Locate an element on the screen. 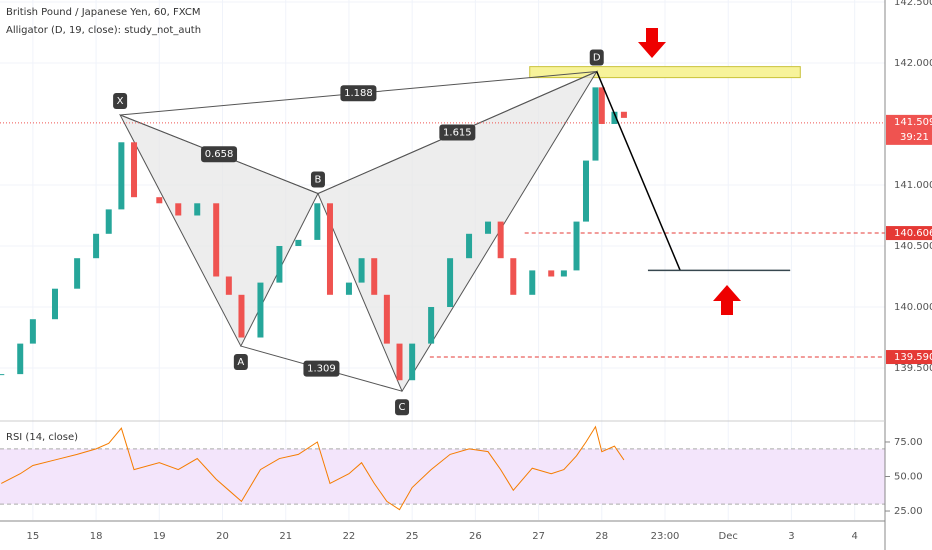 The height and width of the screenshot is (550, 932). countdown-label: 39:21 is located at coordinates (914, 137).